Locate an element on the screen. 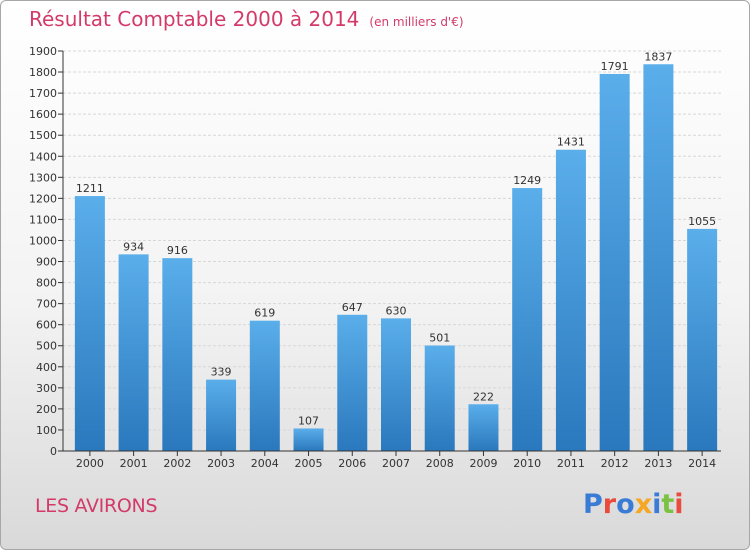  x-tick-label: 2011 is located at coordinates (571, 463).